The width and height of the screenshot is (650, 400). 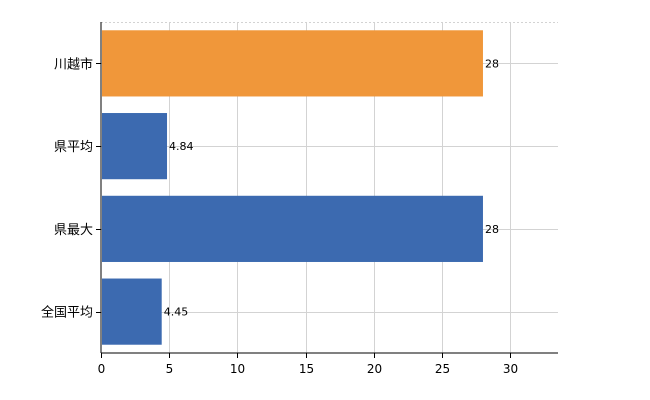 What do you see at coordinates (237, 369) in the screenshot?
I see `x-tick-label-2: 10` at bounding box center [237, 369].